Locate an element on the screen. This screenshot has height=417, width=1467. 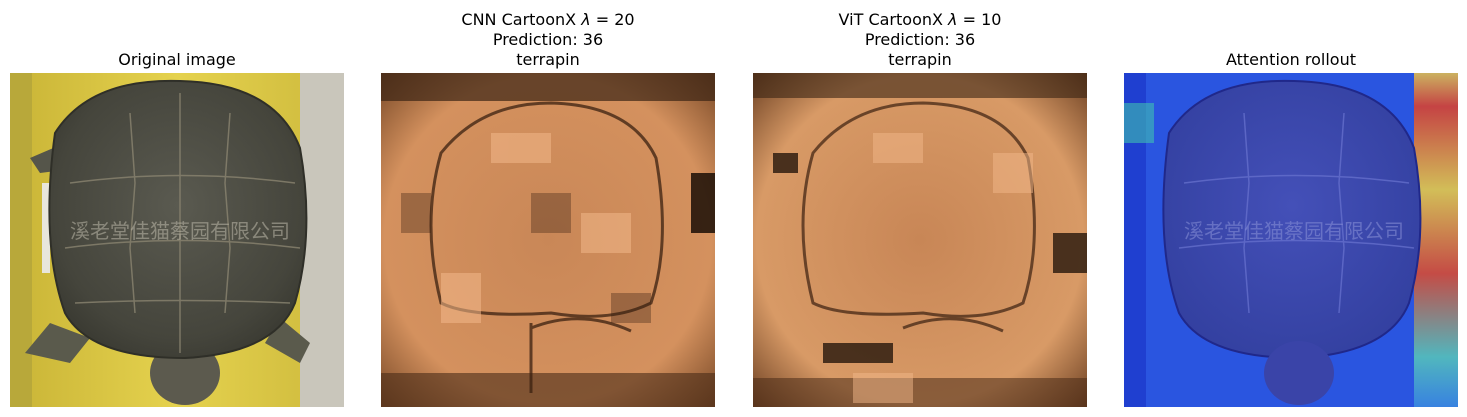
title-text: Original image is located at coordinates (177, 59).